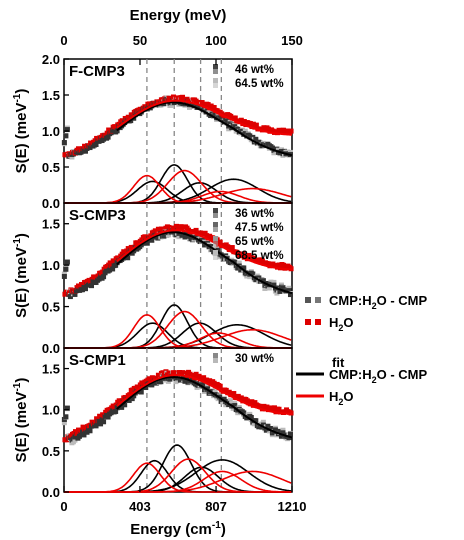  What do you see at coordinates (51, 59) in the screenshot?
I see `y-tick-label: 2.0` at bounding box center [51, 59].